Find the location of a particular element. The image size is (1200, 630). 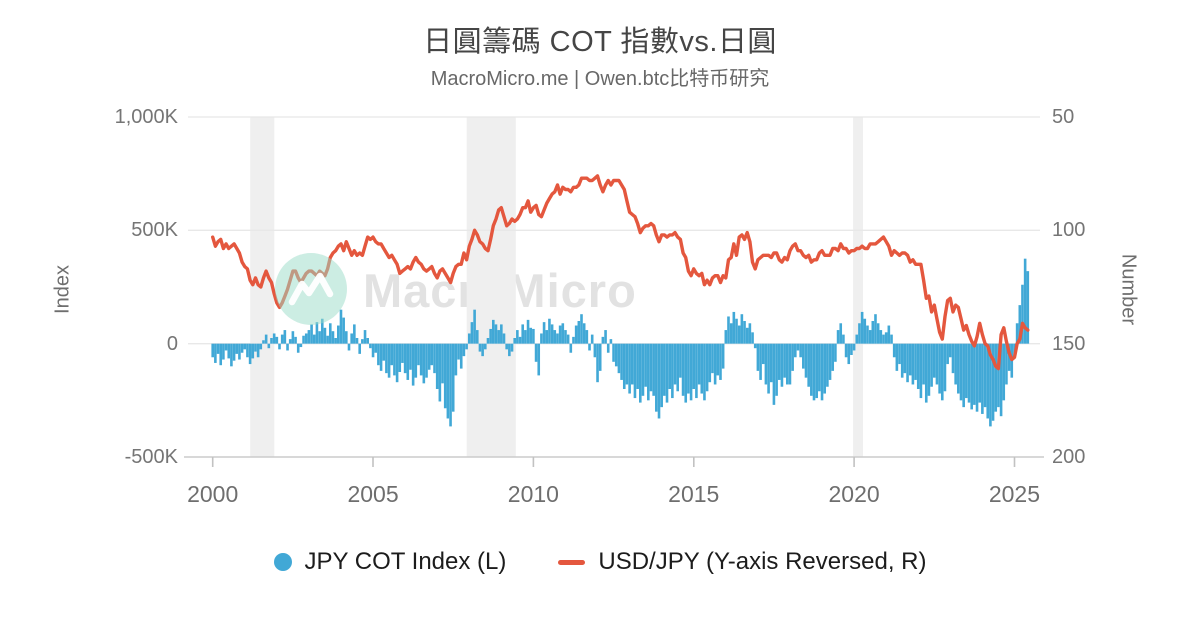

x-axis-tick-label: 2010 is located at coordinates (533, 494).